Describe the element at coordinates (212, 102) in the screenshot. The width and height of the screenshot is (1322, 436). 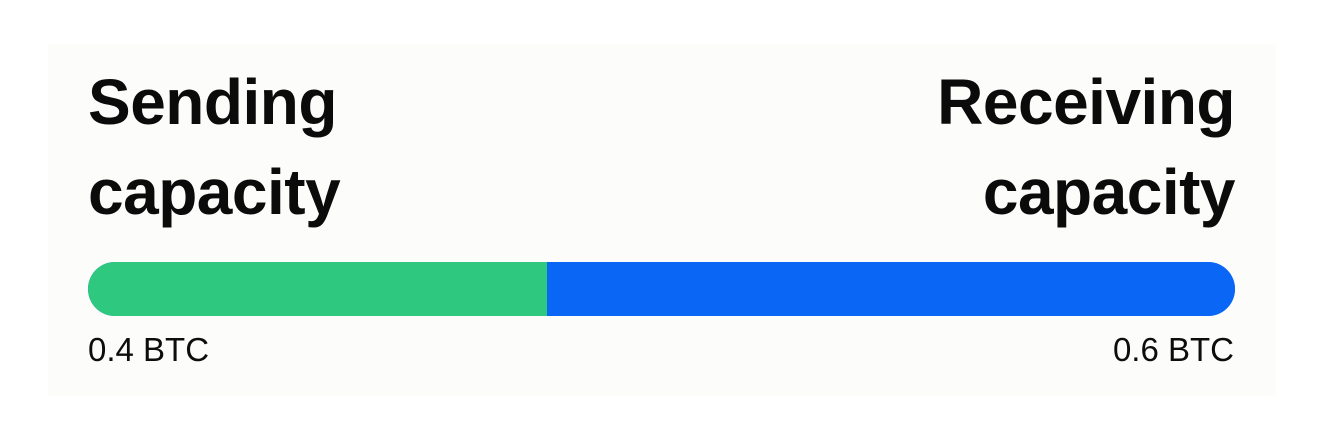
I see `sending-label-line1: Sending` at that location.